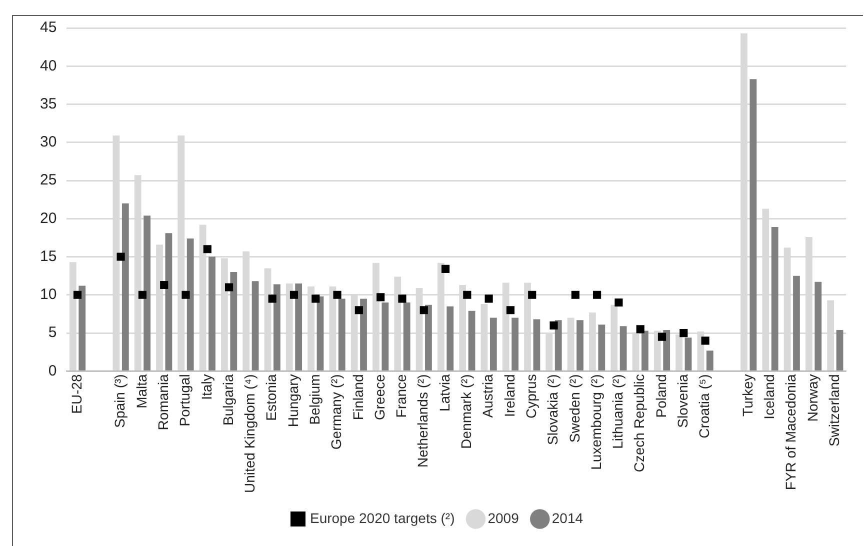 This screenshot has height=546, width=866. What do you see at coordinates (271, 397) in the screenshot?
I see `x-tick-label: Estonia` at bounding box center [271, 397].